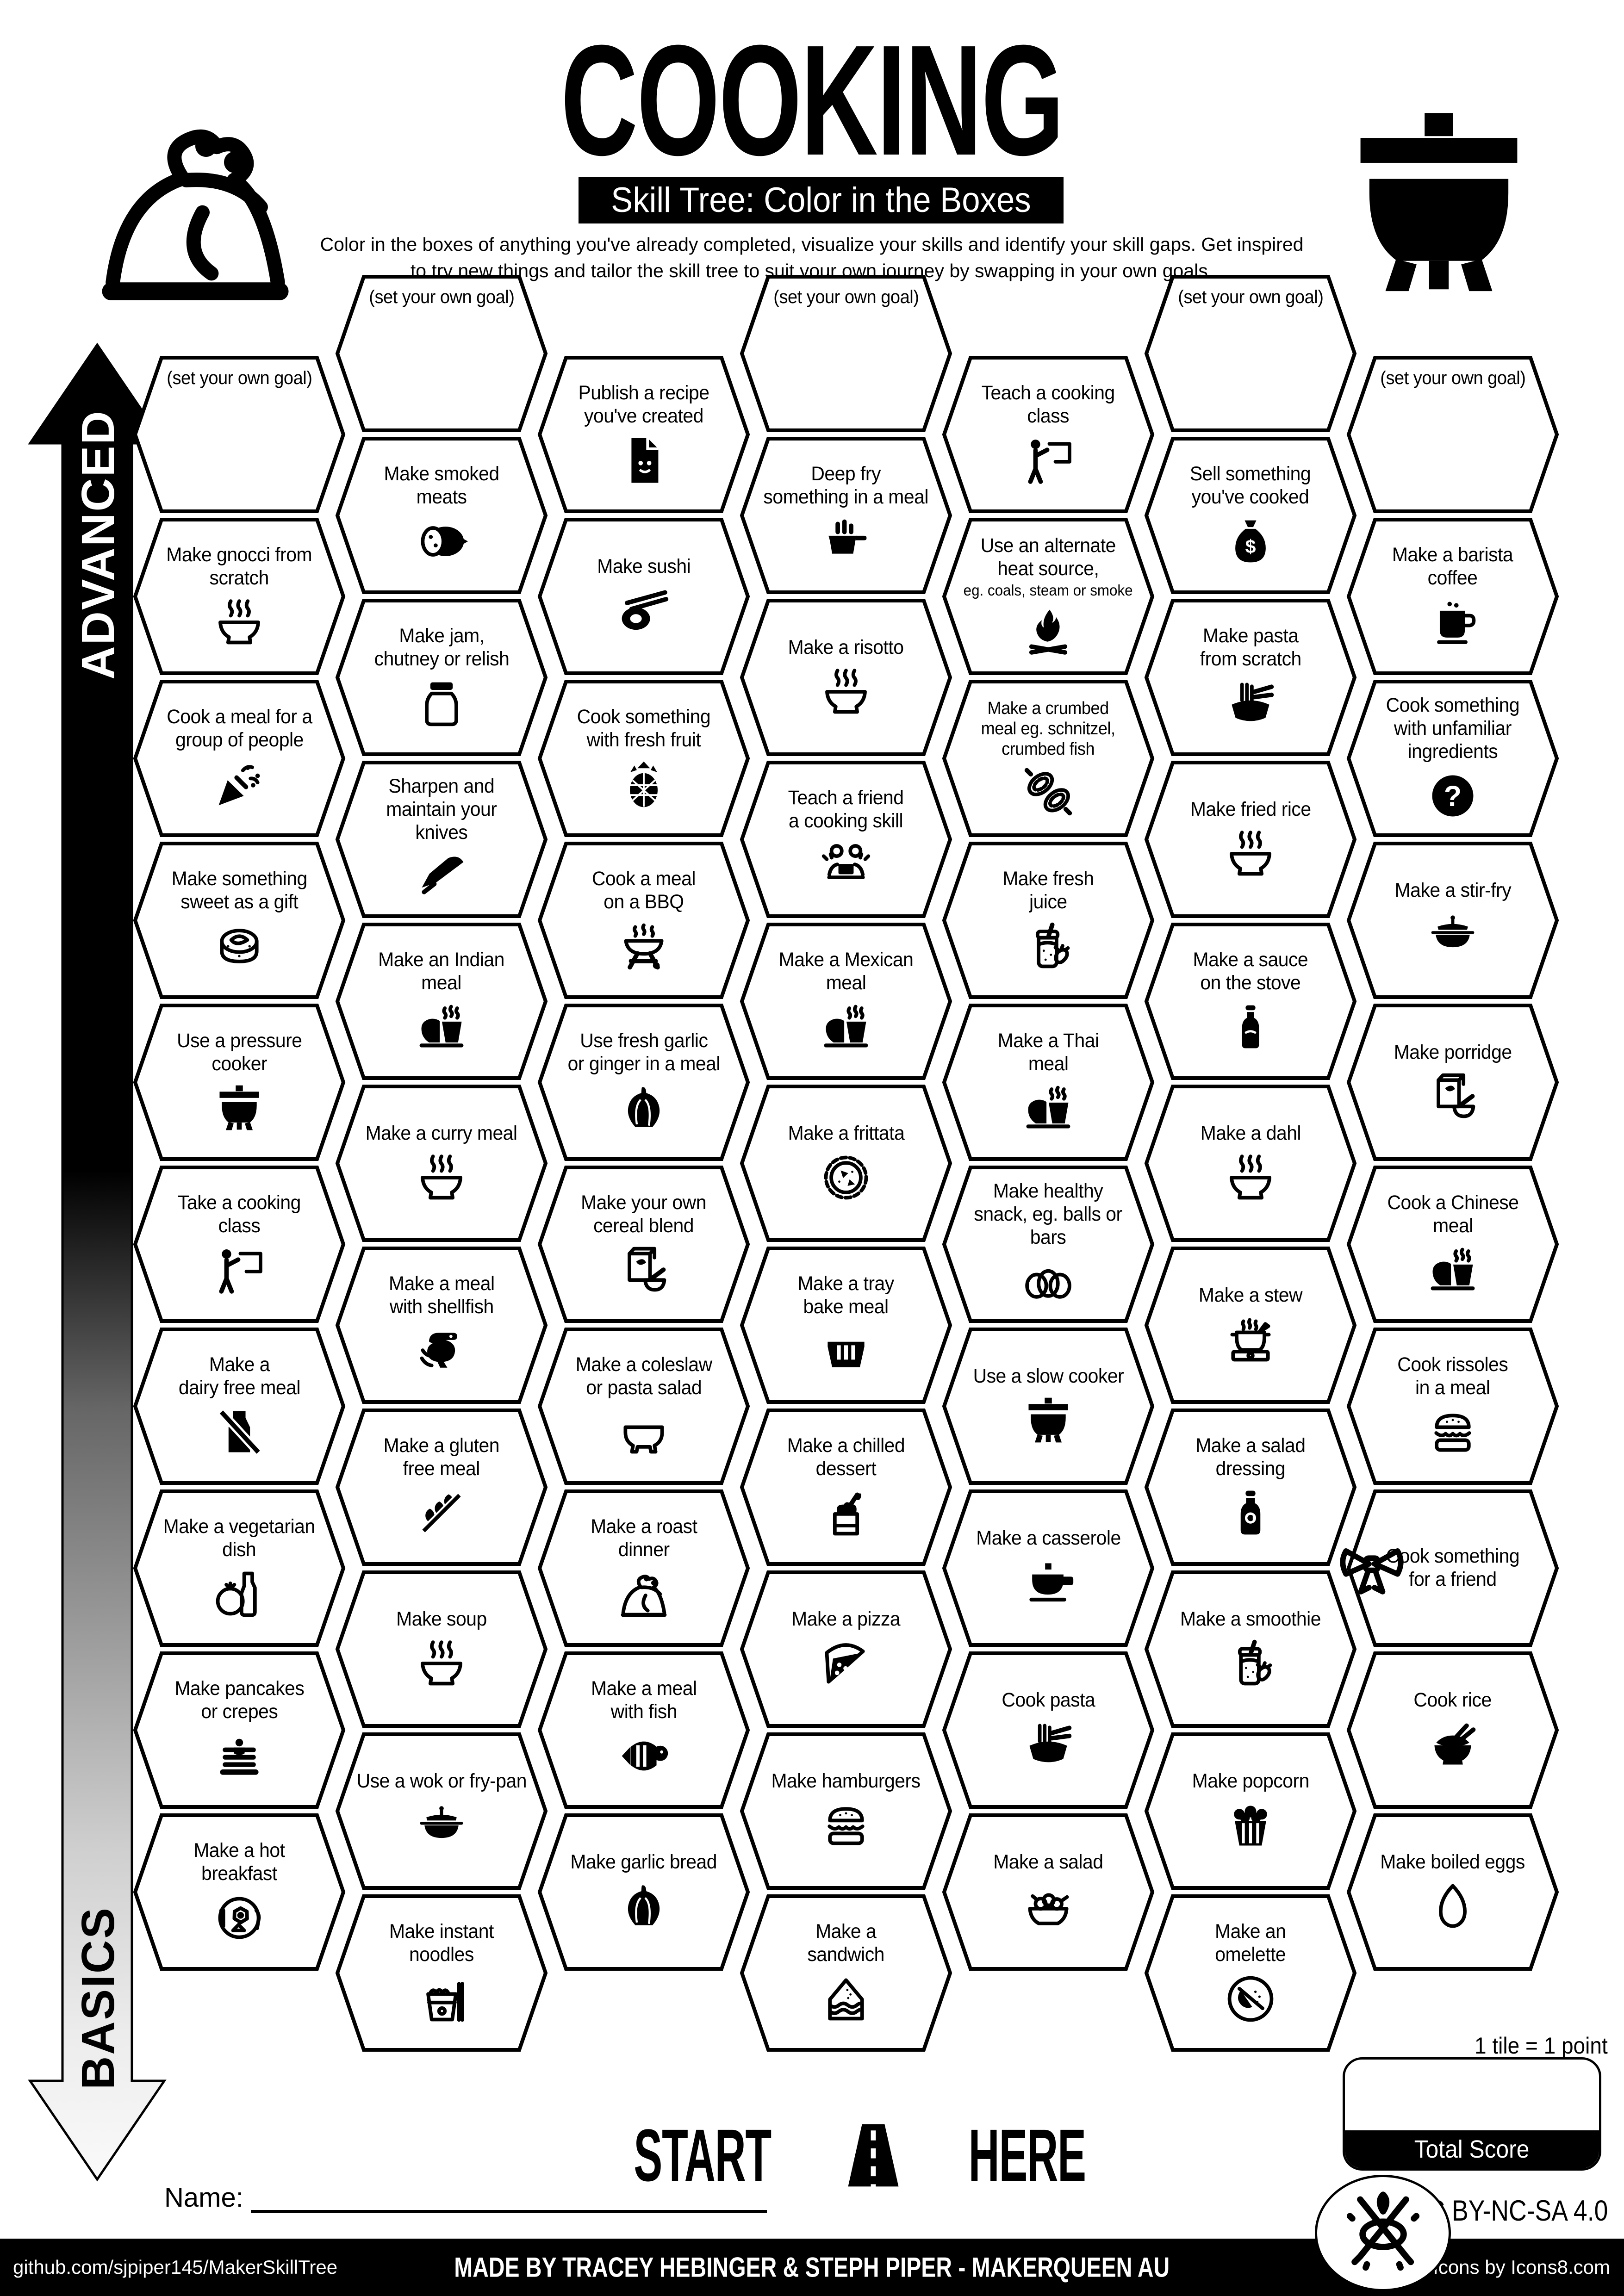 This screenshot has height=2296, width=1624. I want to click on sandwich-icon, so click(846, 1999).